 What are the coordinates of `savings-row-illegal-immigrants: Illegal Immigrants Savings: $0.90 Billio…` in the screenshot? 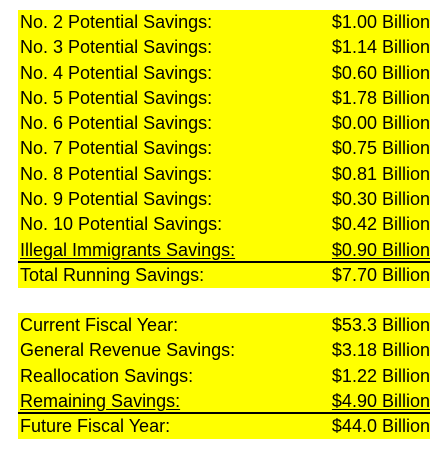 It's located at (224, 250).